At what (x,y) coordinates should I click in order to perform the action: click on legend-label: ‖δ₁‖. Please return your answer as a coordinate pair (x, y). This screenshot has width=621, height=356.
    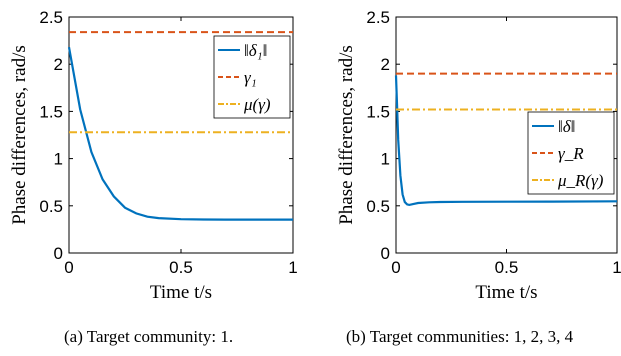
    Looking at the image, I should click on (255, 50).